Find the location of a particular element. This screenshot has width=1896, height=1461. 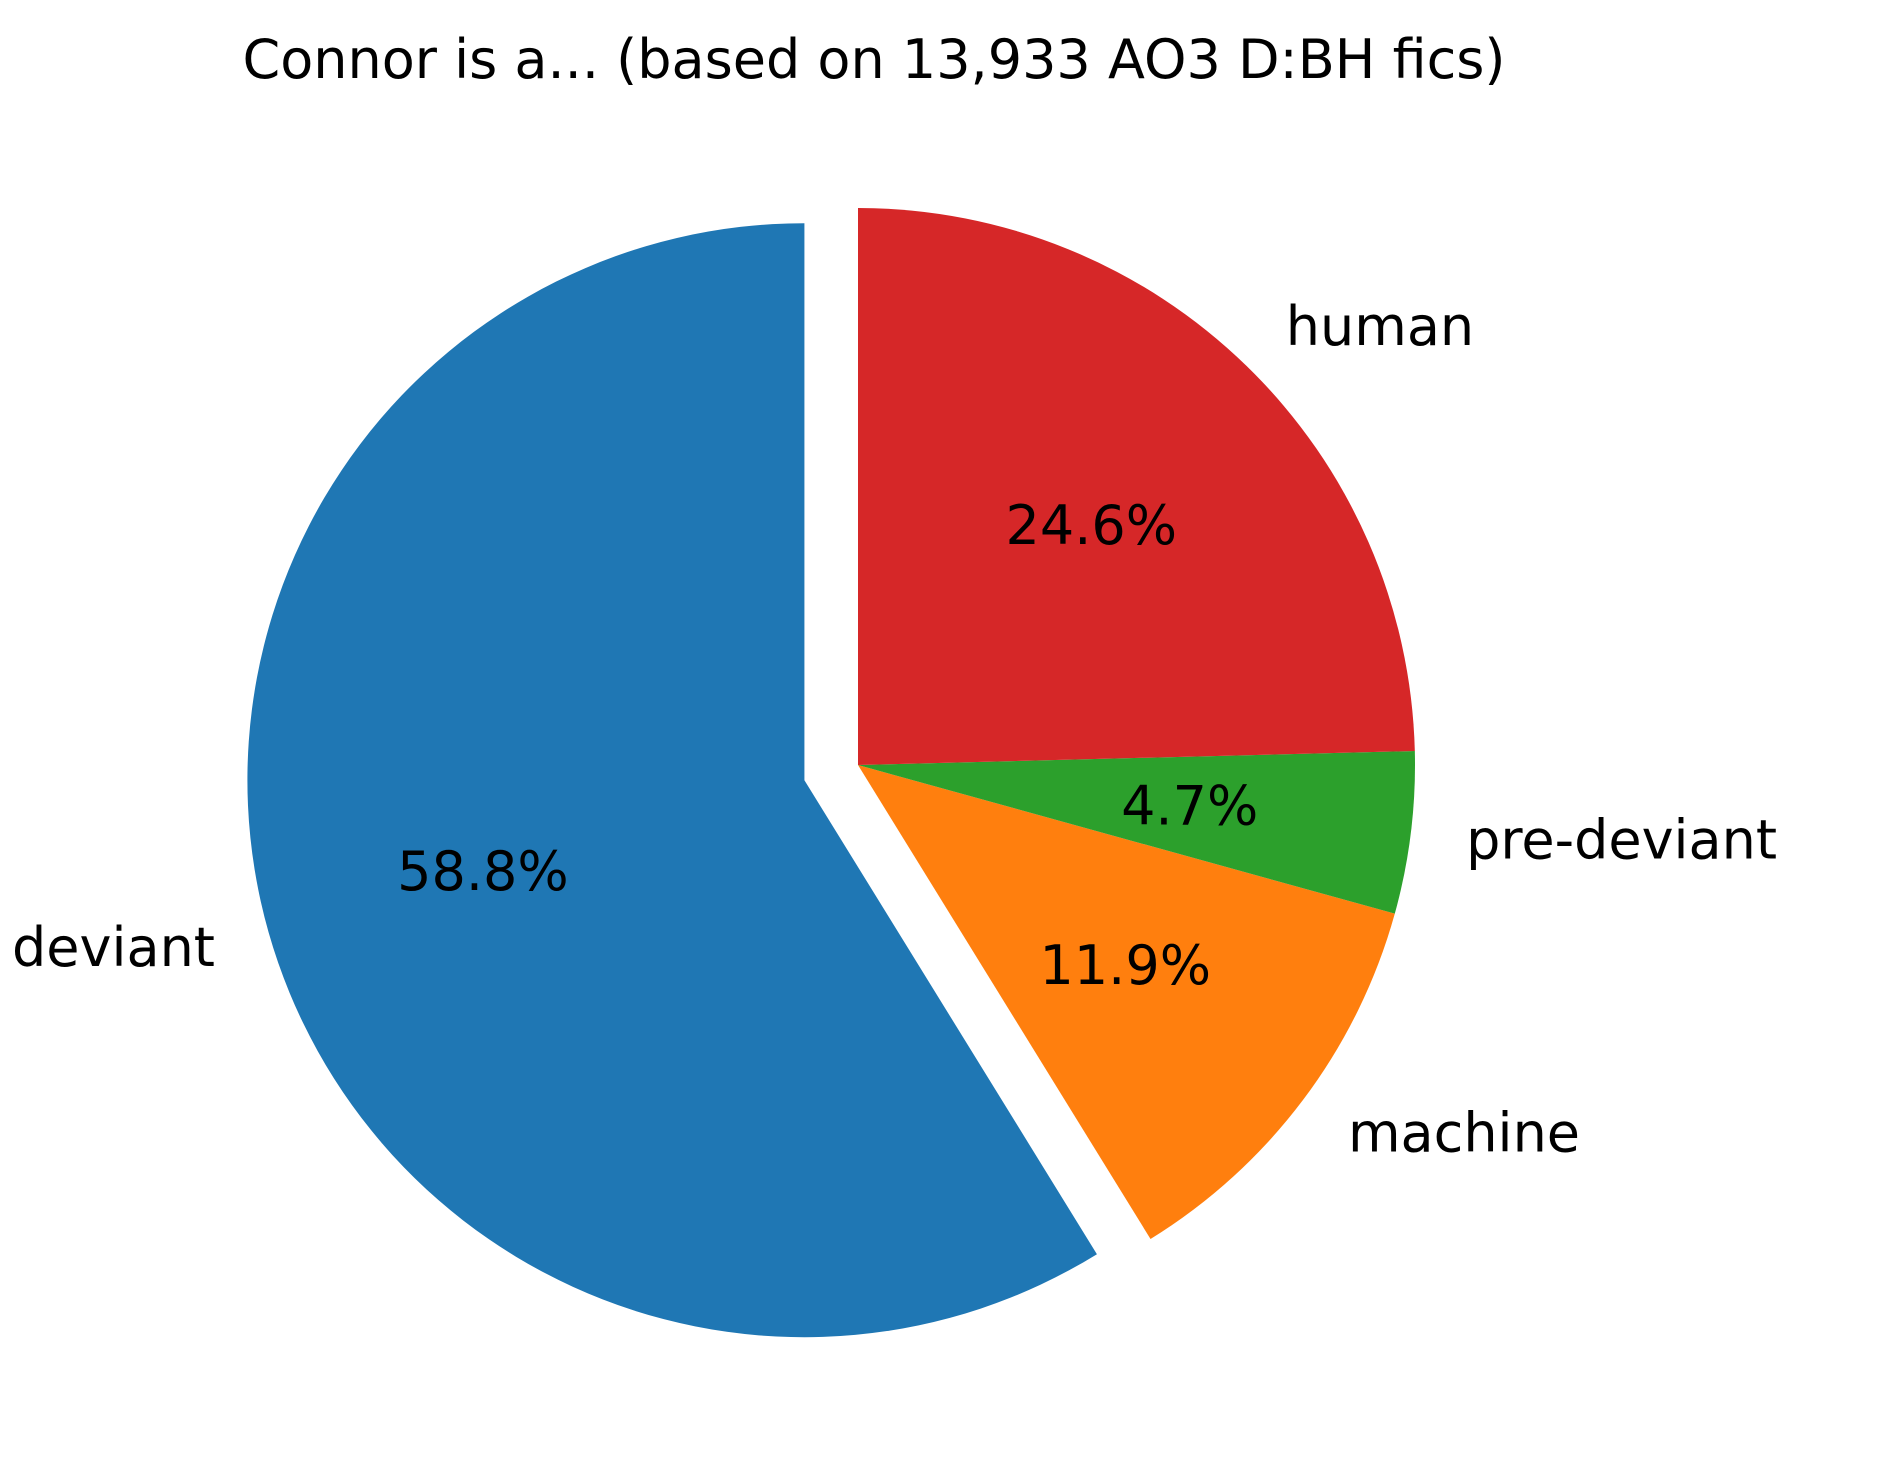

slice-percent-machine: 11.9% is located at coordinates (1125, 965).